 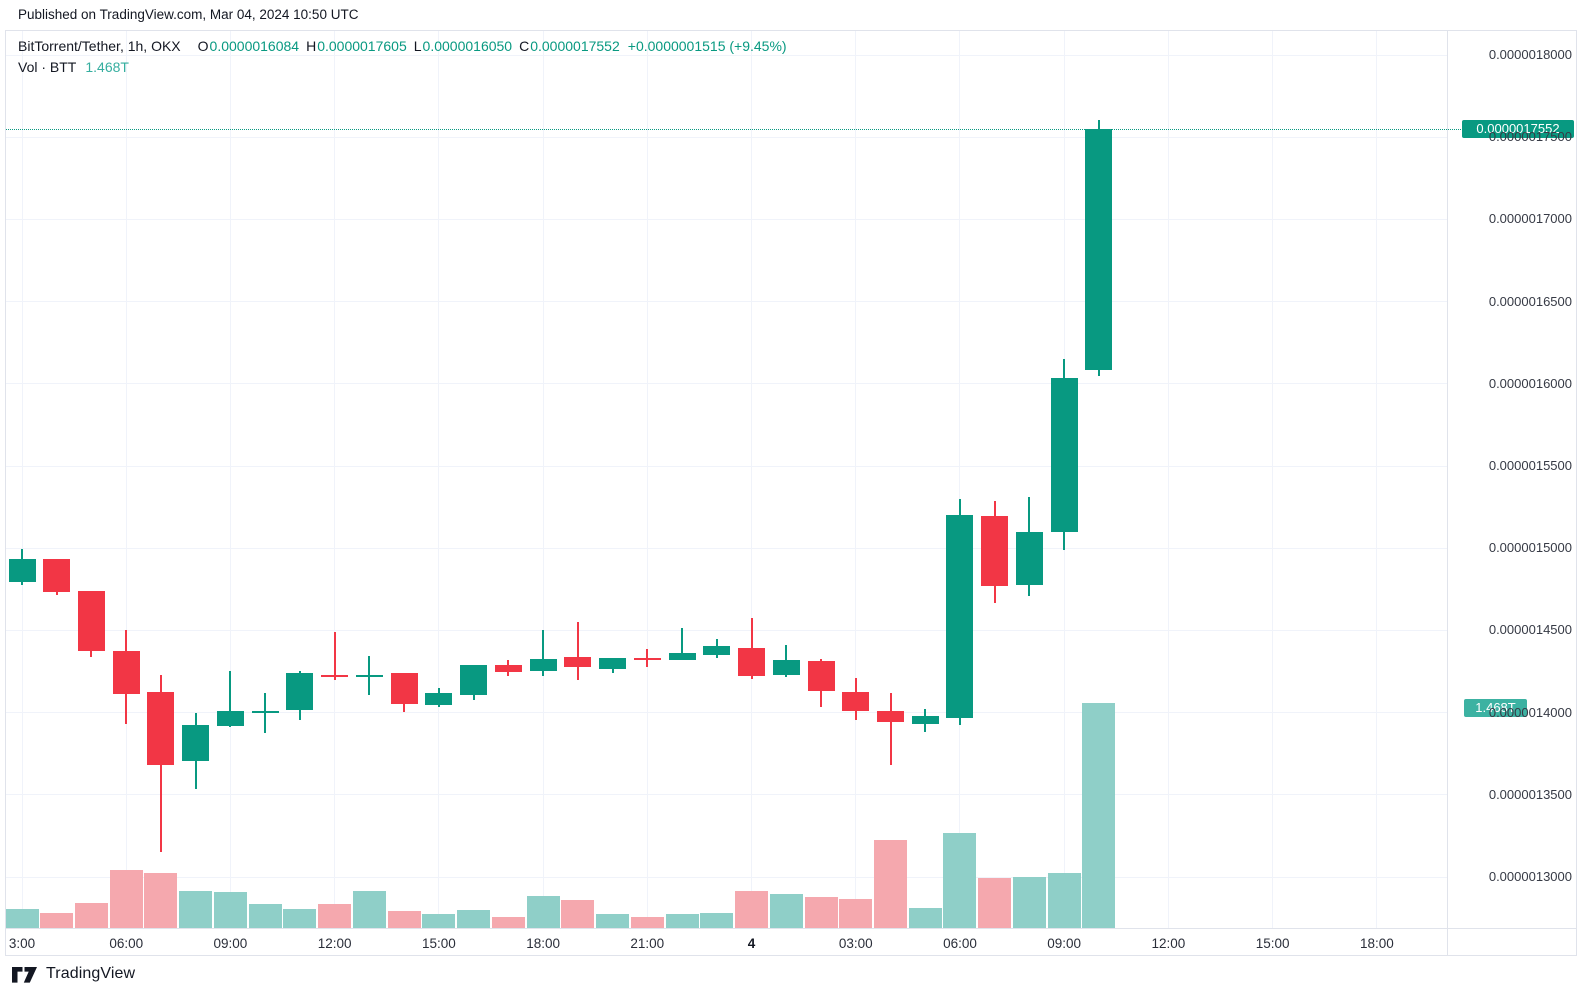 I want to click on price-tick-label: 0.0000014000, so click(x=1530, y=712).